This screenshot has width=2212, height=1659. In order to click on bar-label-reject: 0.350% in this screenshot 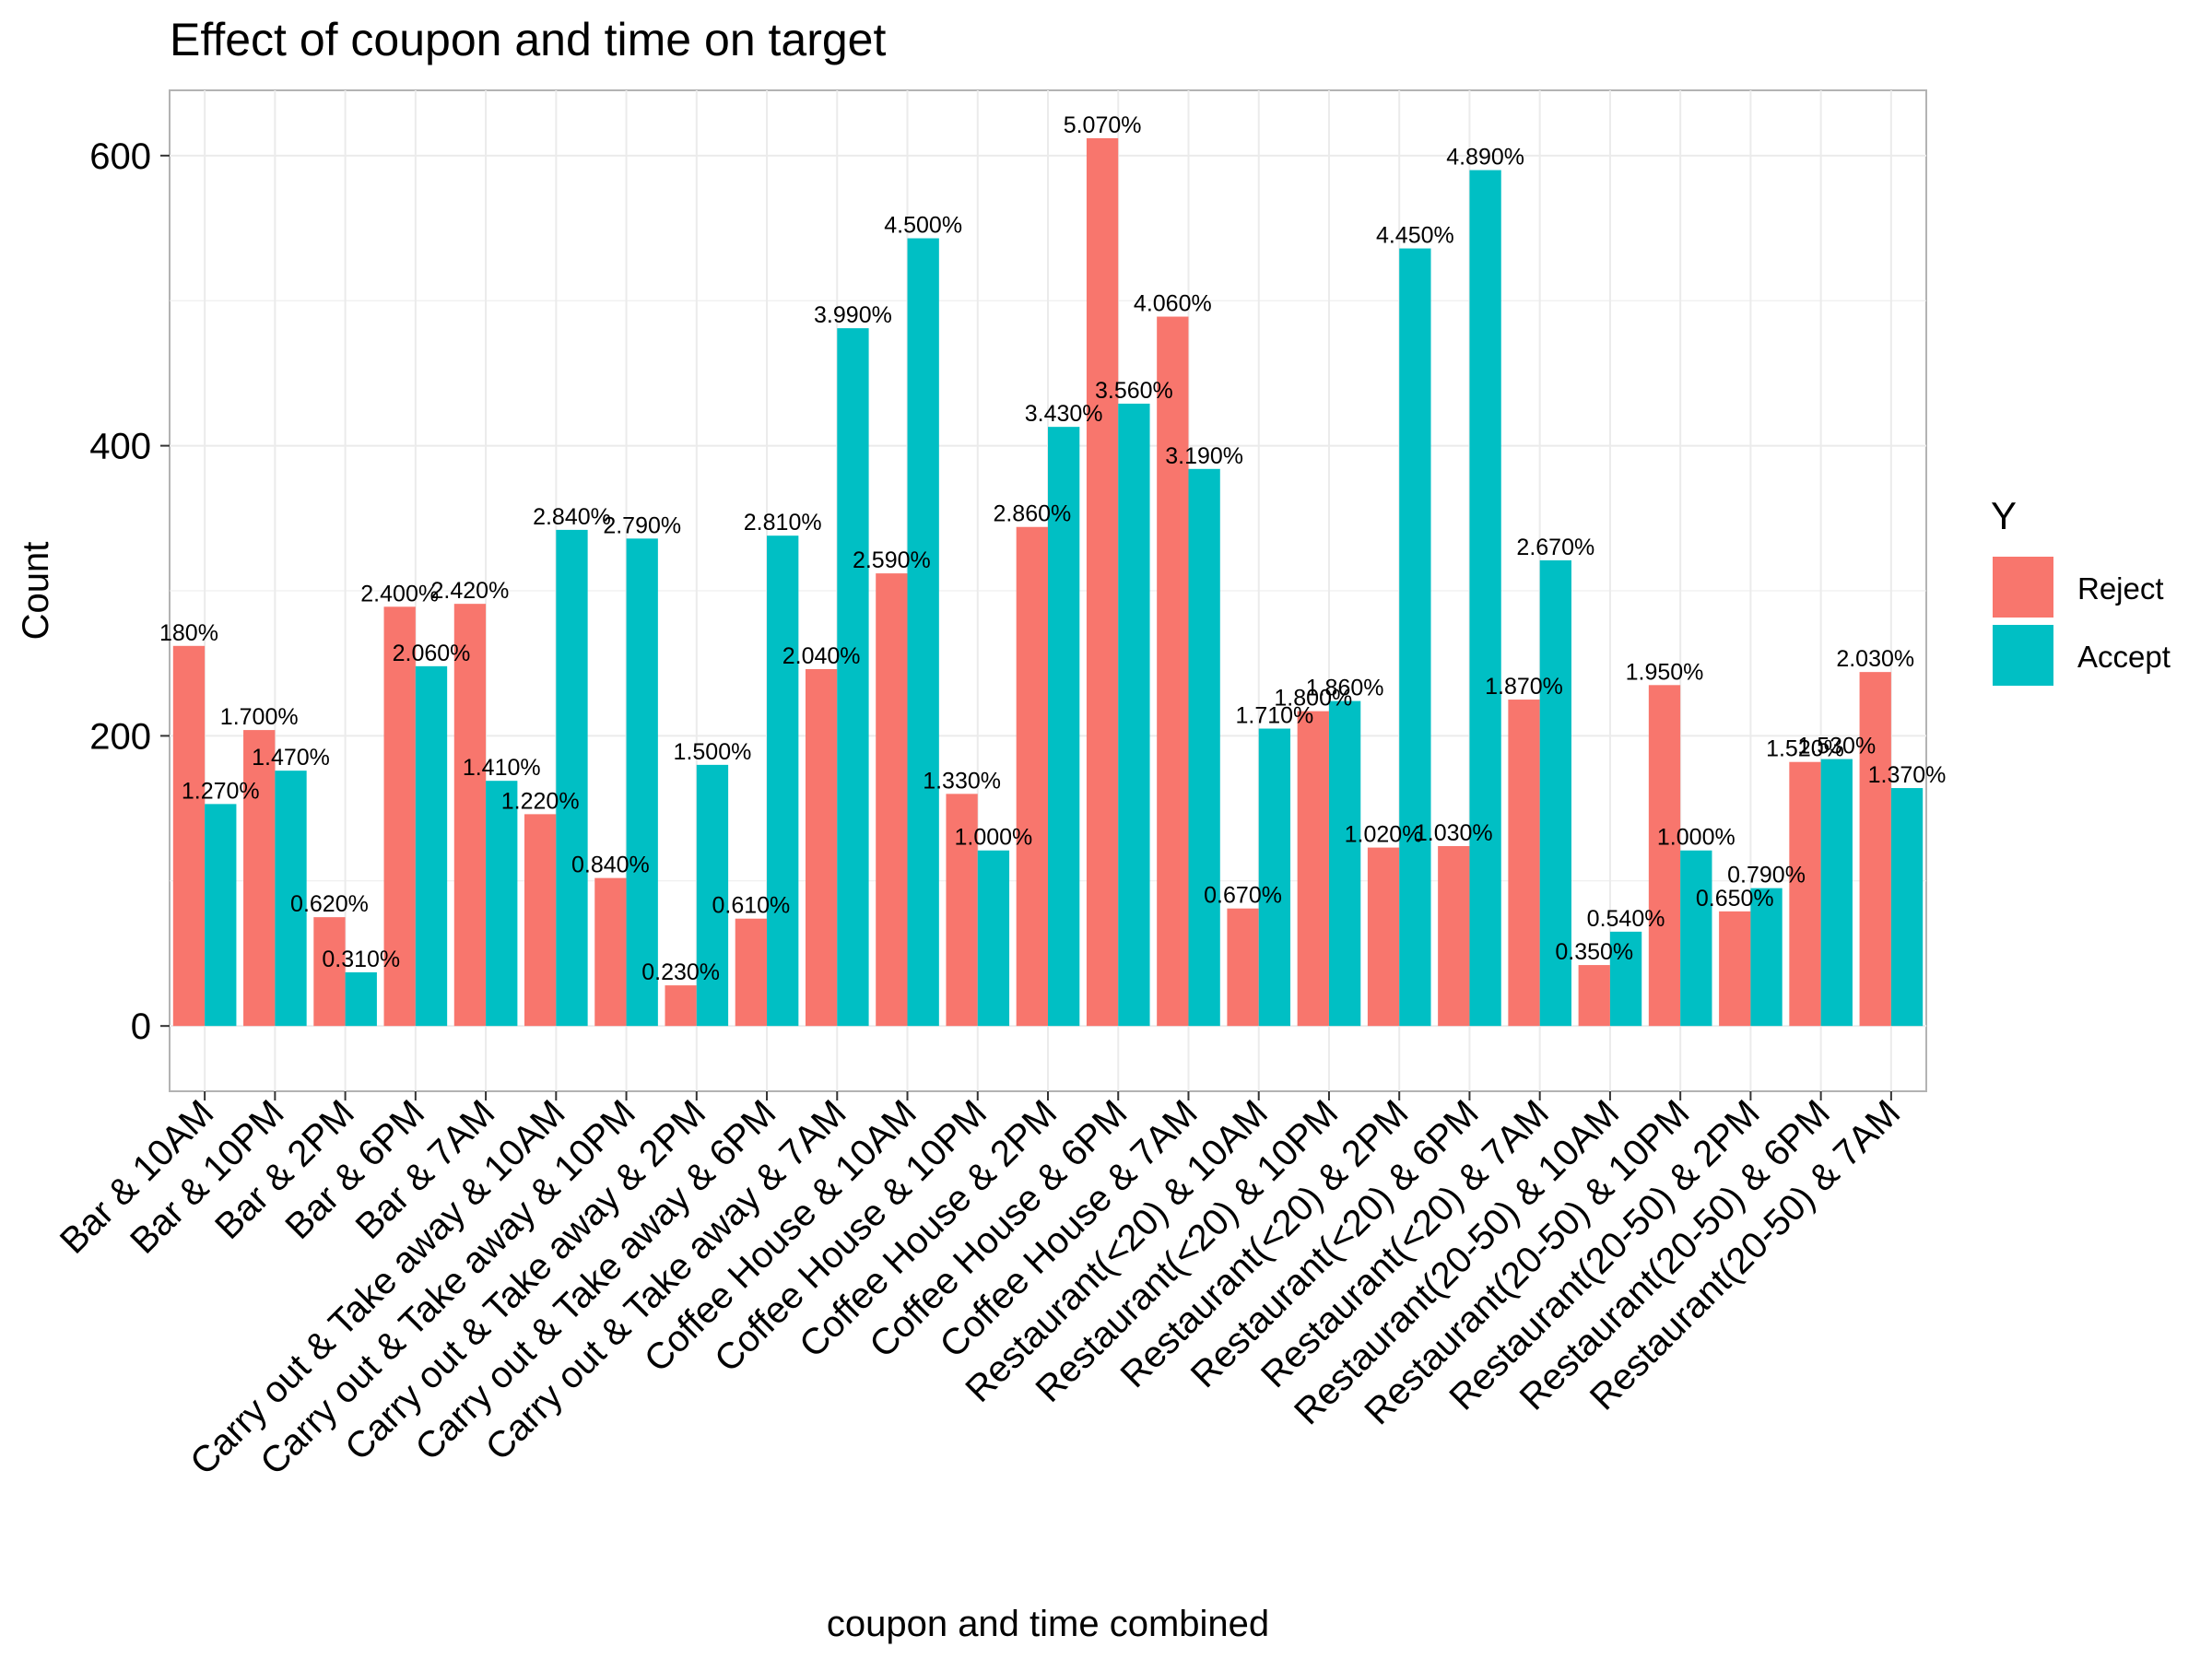, I will do `click(1594, 952)`.